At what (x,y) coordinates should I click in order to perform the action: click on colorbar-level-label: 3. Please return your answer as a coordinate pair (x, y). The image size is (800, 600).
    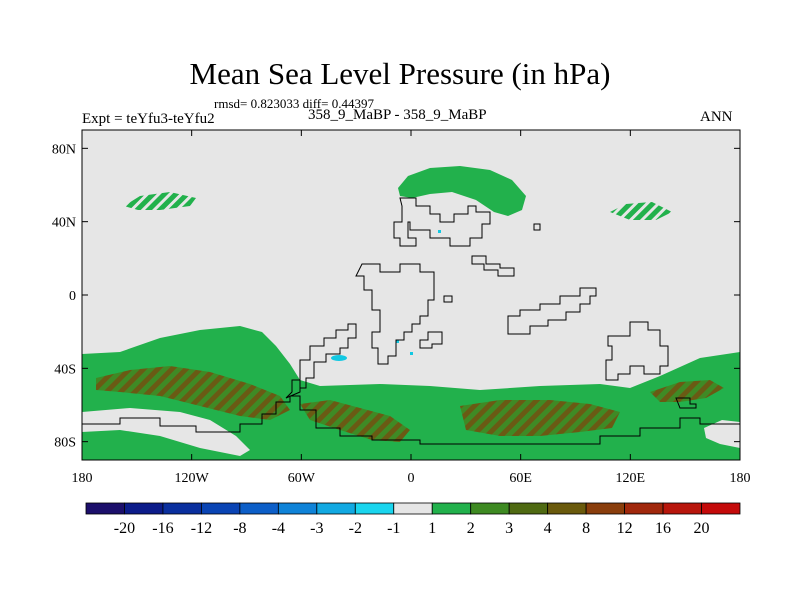
    Looking at the image, I should click on (509, 528).